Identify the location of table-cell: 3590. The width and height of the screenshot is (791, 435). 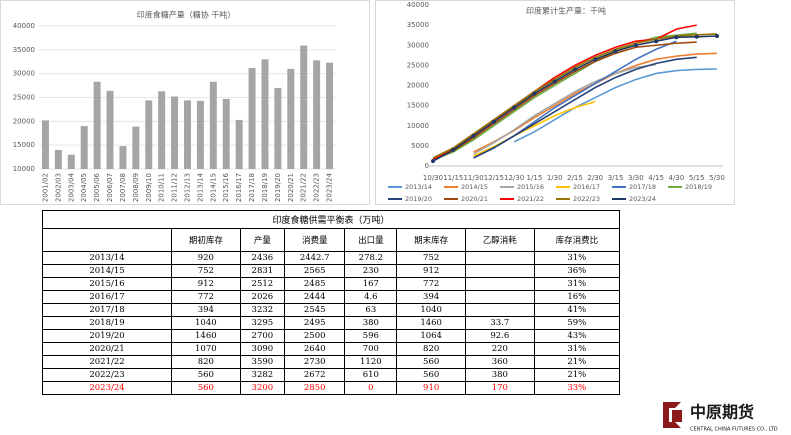
(262, 362).